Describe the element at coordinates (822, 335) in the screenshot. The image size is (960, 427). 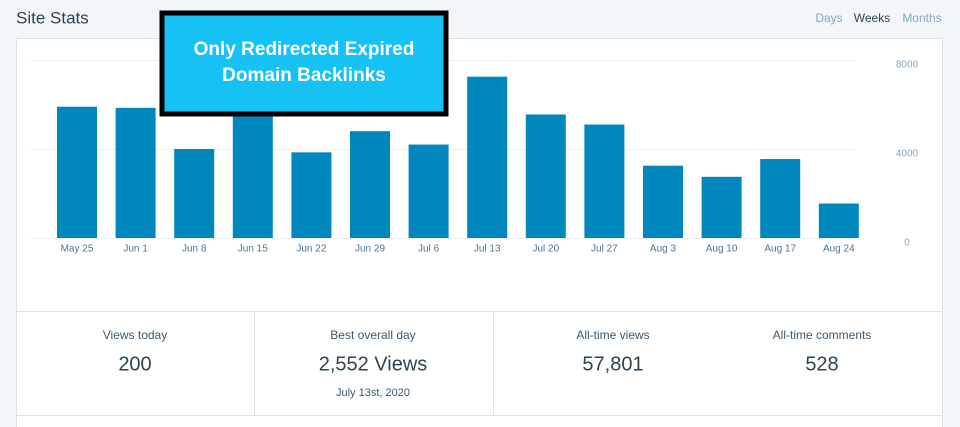
I see `stat-label: All-time comments` at that location.